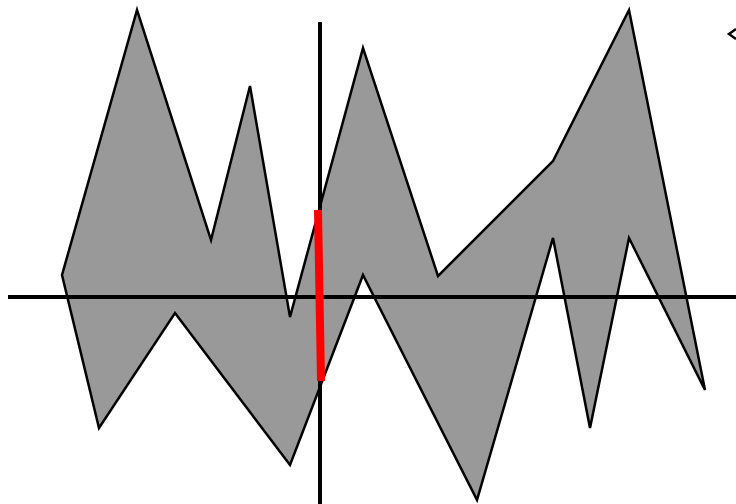 The image size is (736, 504). What do you see at coordinates (319, 295) in the screenshot?
I see `highlighted-segment` at bounding box center [319, 295].